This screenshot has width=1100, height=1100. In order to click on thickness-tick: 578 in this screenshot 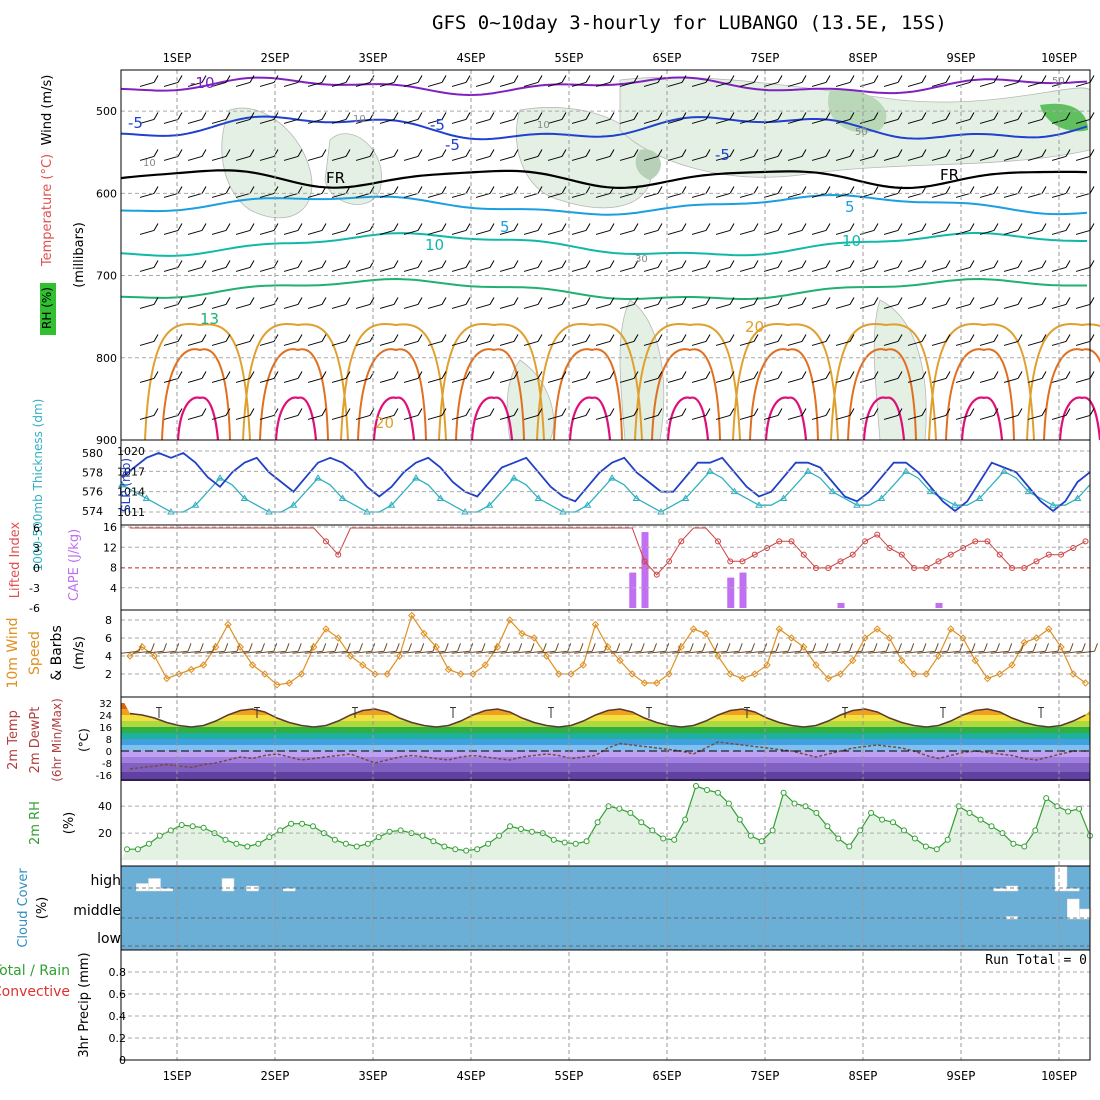, I will do `click(92, 472)`.